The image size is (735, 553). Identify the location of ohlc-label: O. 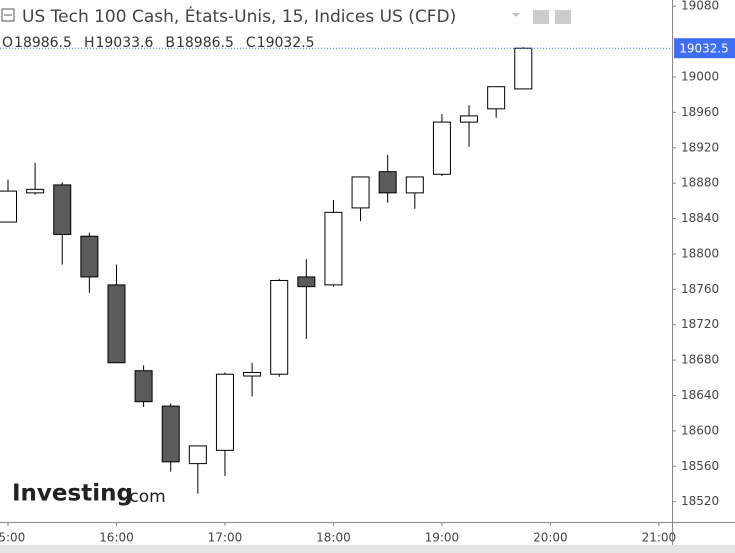
(7, 43).